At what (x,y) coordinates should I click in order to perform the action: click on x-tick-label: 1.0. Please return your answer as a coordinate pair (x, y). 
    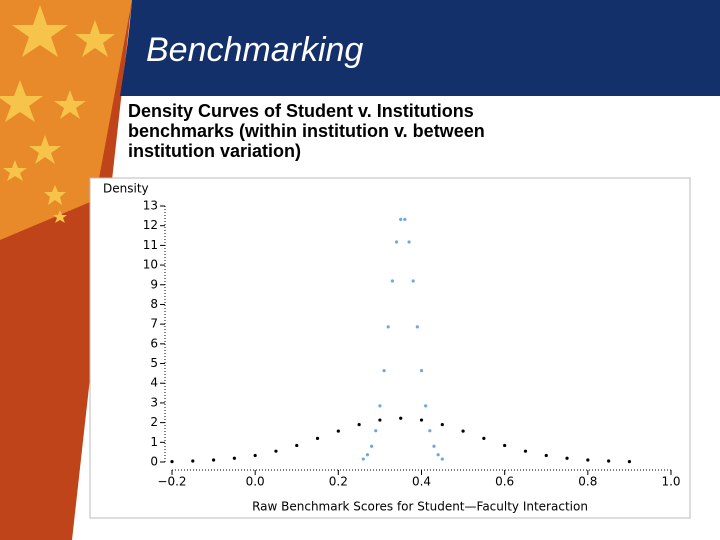
    Looking at the image, I should click on (670, 482).